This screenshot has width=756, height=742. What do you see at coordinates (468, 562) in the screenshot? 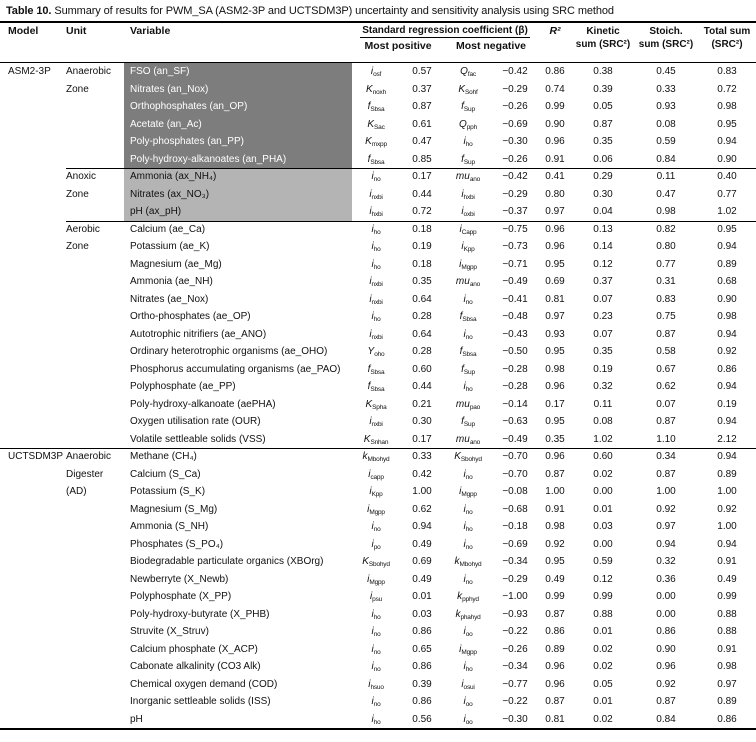
I see `most-negative-symbol: kMbohyd` at bounding box center [468, 562].